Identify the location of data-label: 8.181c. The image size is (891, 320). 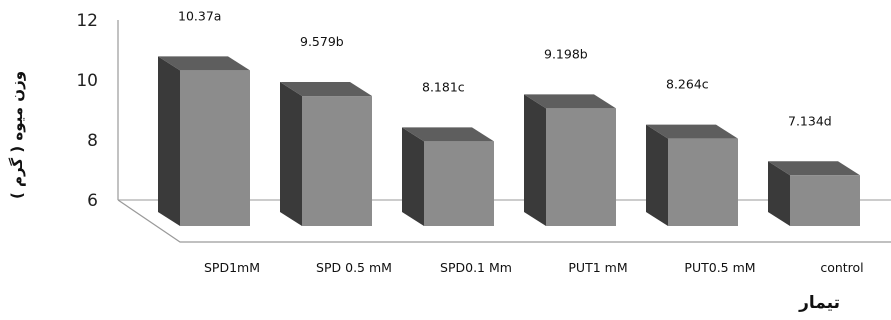
(443, 86).